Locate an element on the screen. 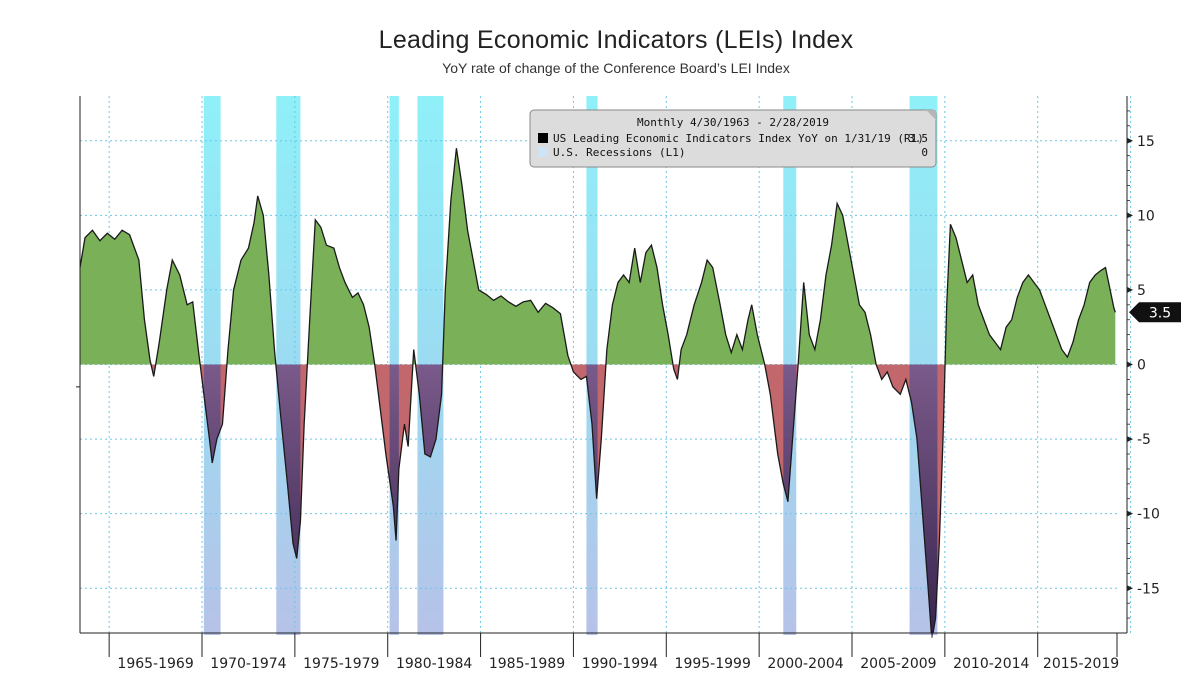 The width and height of the screenshot is (1192, 679). y-tick-label-0: 15 is located at coordinates (1146, 142).